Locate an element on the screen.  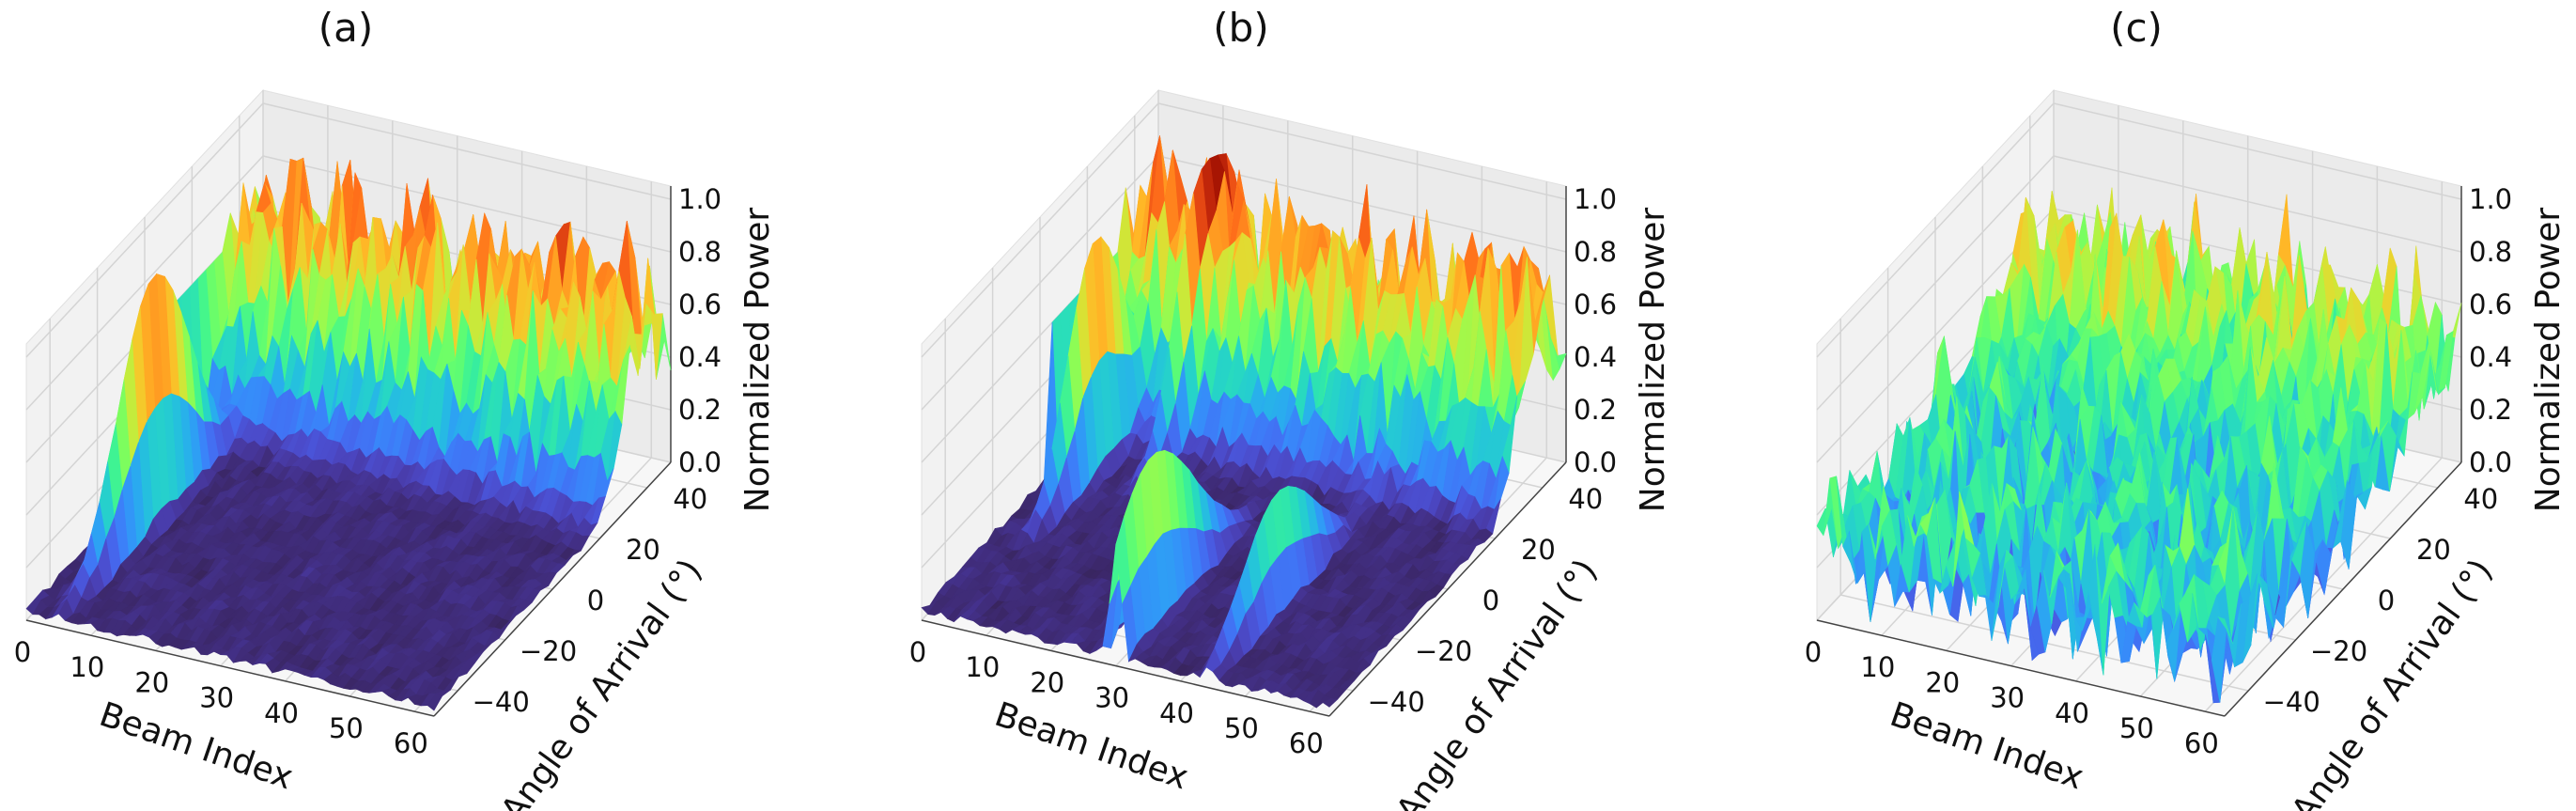
panel-b-title: (b) is located at coordinates (1240, 28).